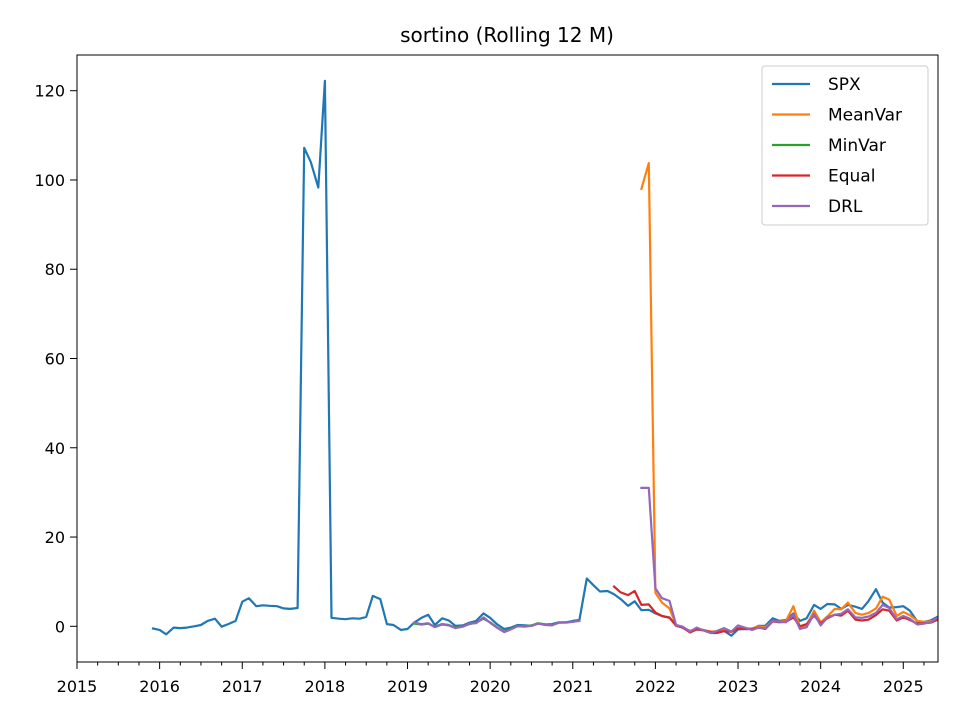 The image size is (960, 720). I want to click on legend: SPX MeanVar MinVar Equal DRL, so click(845, 145).